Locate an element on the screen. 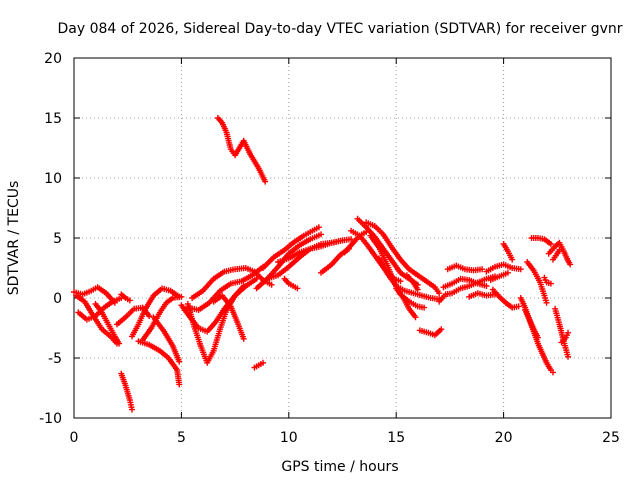 Image resolution: width=640 pixels, height=485 pixels. y-tick-label: 10 is located at coordinates (53, 179).